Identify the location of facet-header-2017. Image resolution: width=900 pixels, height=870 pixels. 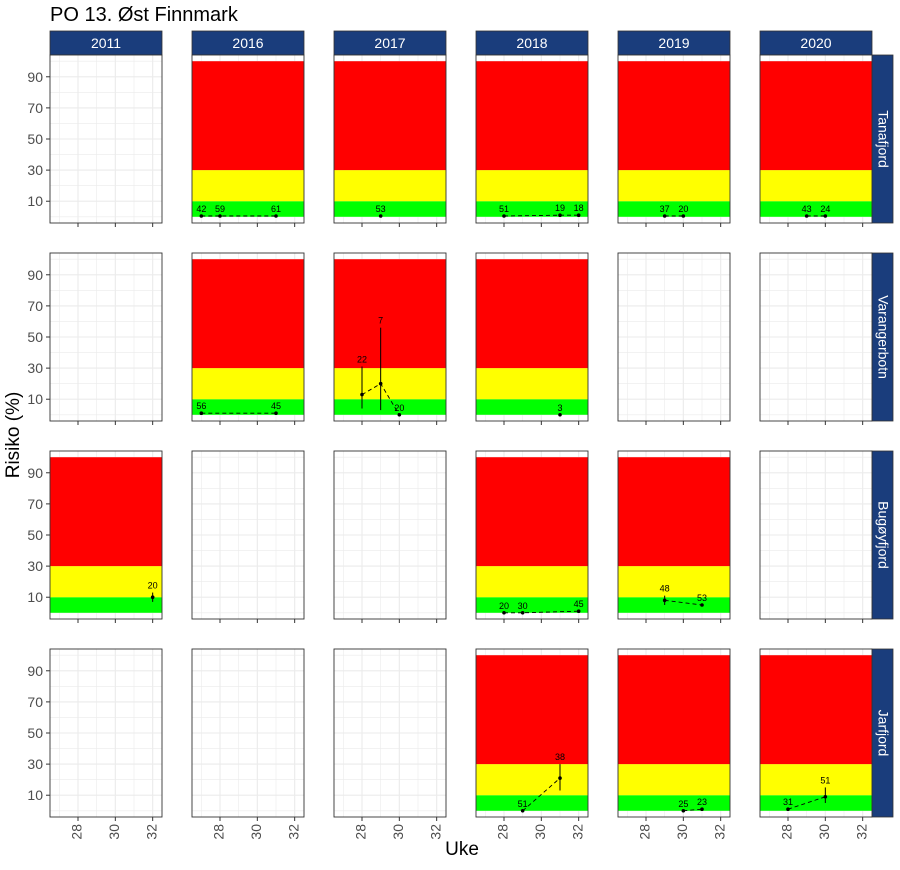
(390, 43).